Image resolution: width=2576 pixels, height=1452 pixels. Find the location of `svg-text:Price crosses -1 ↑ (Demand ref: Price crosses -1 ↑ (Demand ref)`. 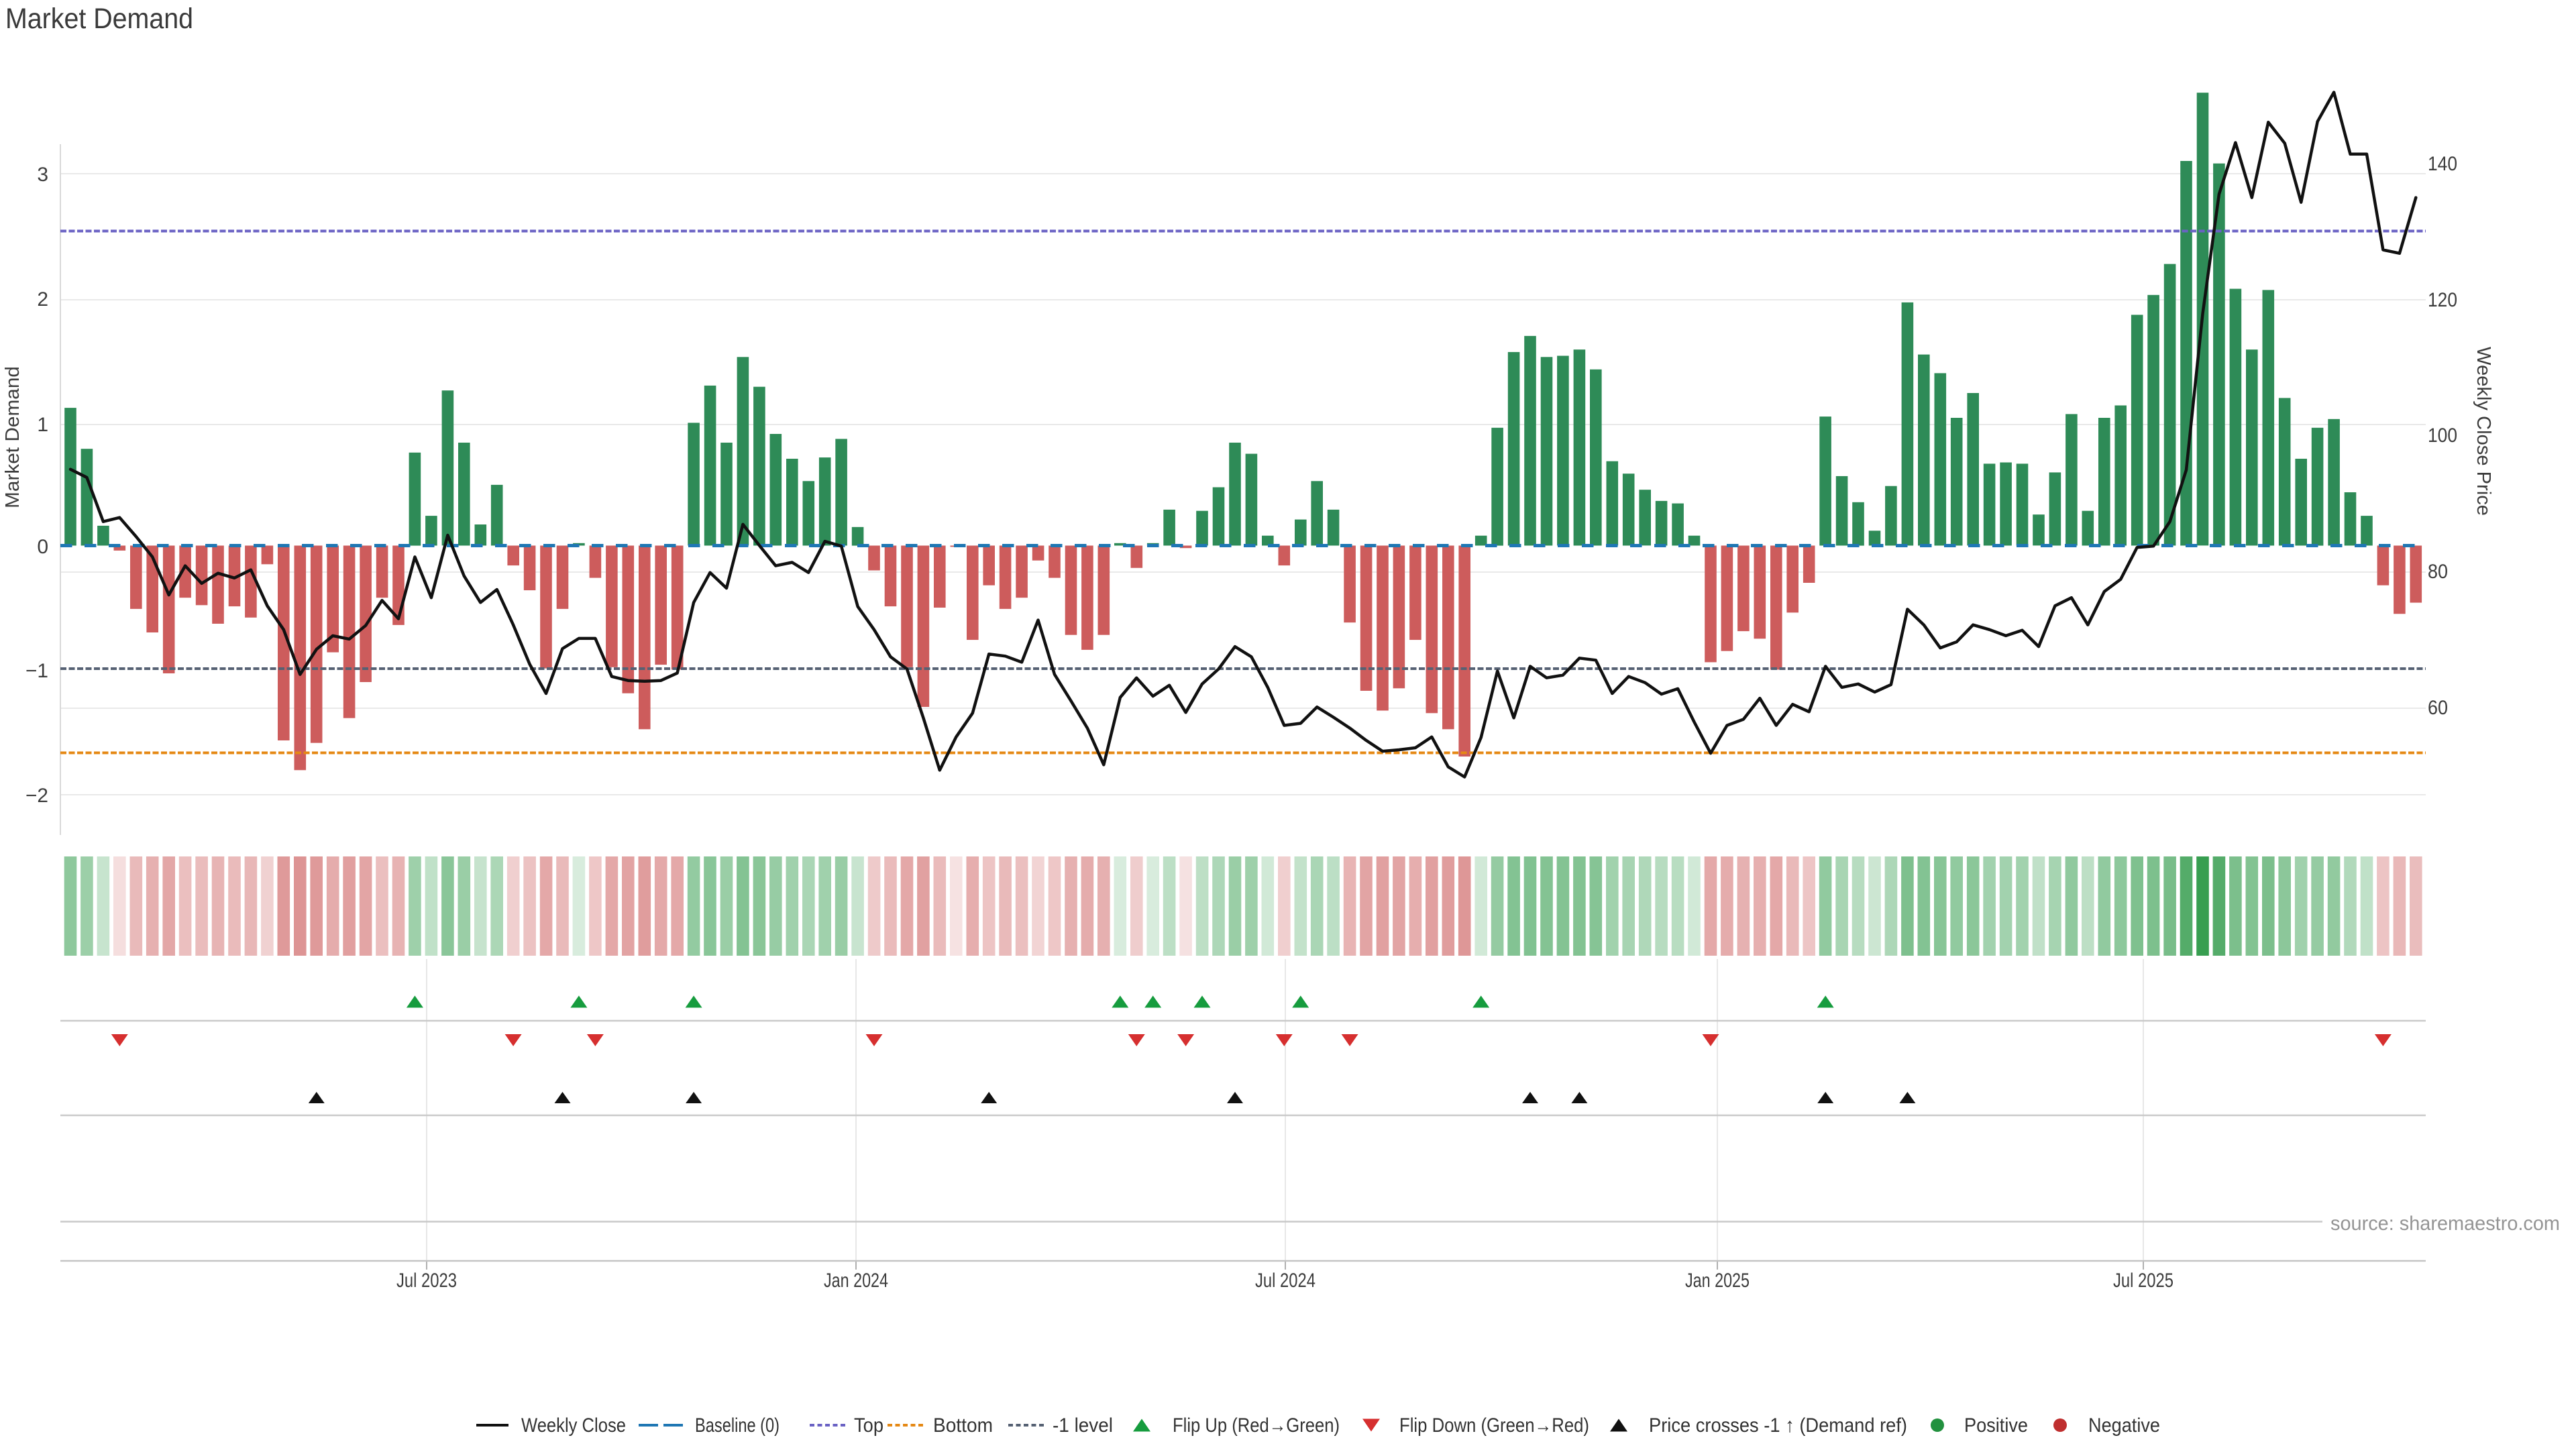

svg-text:Price crosses -1 ↑ (Demand ref: Price crosses -1 ↑ (Demand ref) is located at coordinates (1778, 1426).